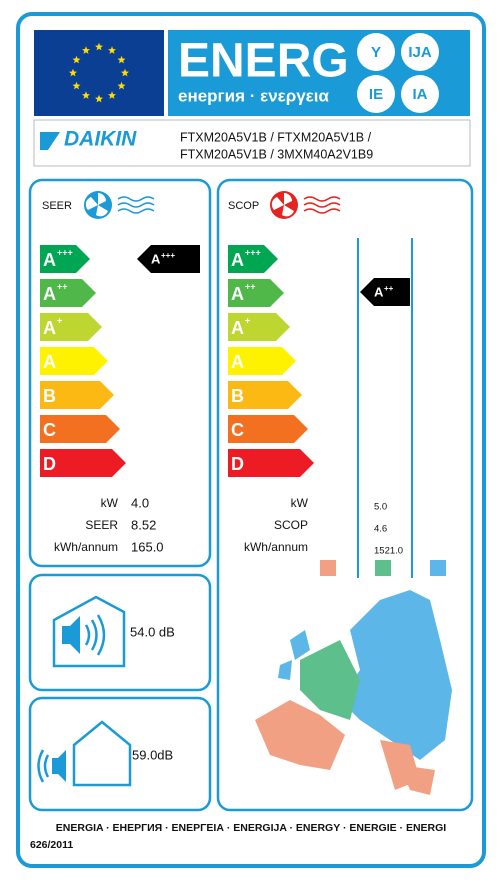 Image resolution: width=502 pixels, height=884 pixels. What do you see at coordinates (276, 547) in the screenshot?
I see `scop-row-label: kWh/annum` at bounding box center [276, 547].